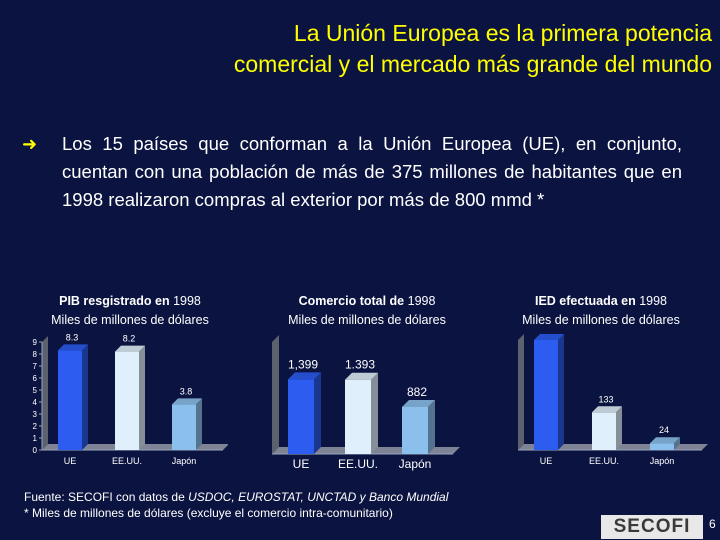 Image resolution: width=720 pixels, height=540 pixels. I want to click on chart-3-bar-EE.UU., so click(604, 431).